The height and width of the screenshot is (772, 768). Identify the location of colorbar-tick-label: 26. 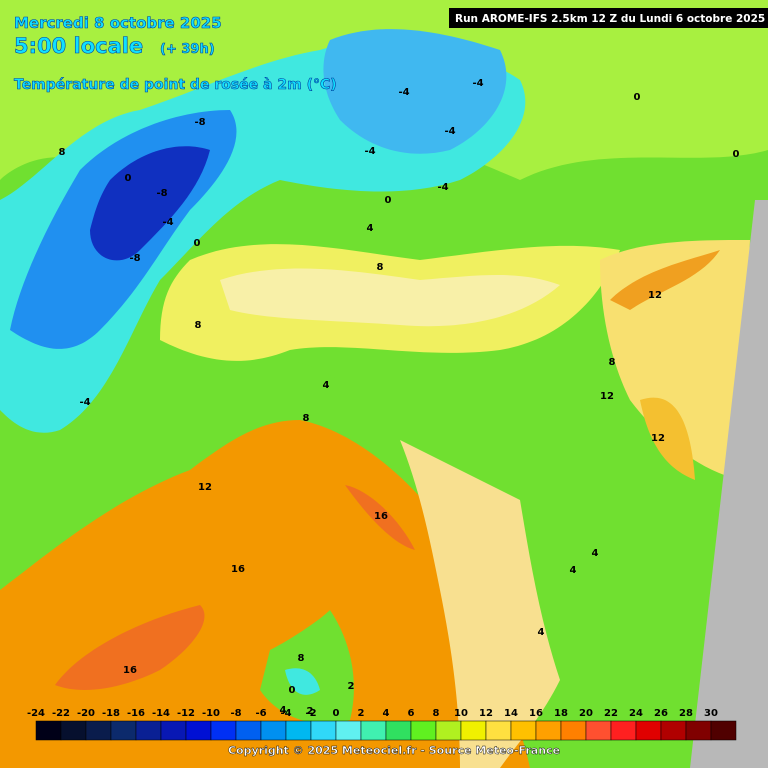
(661, 713).